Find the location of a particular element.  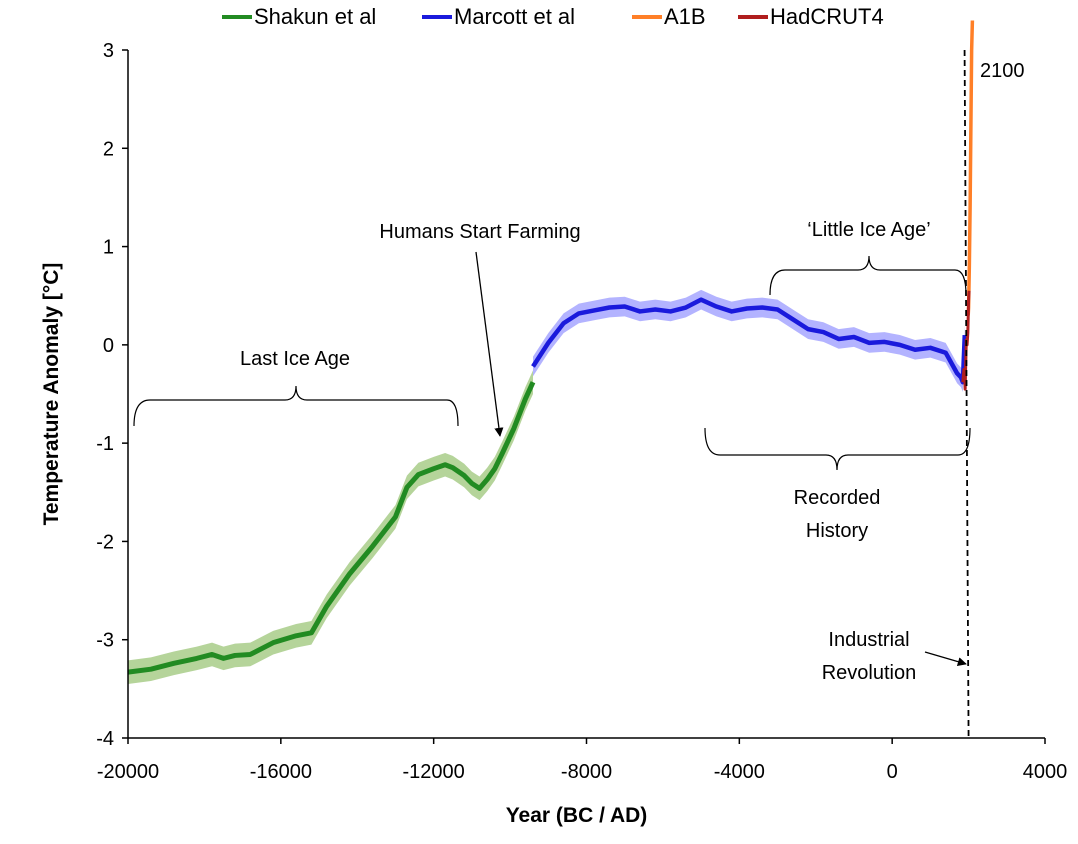

legend-item-hadcrut4: HadCRUT4 is located at coordinates (811, 17).